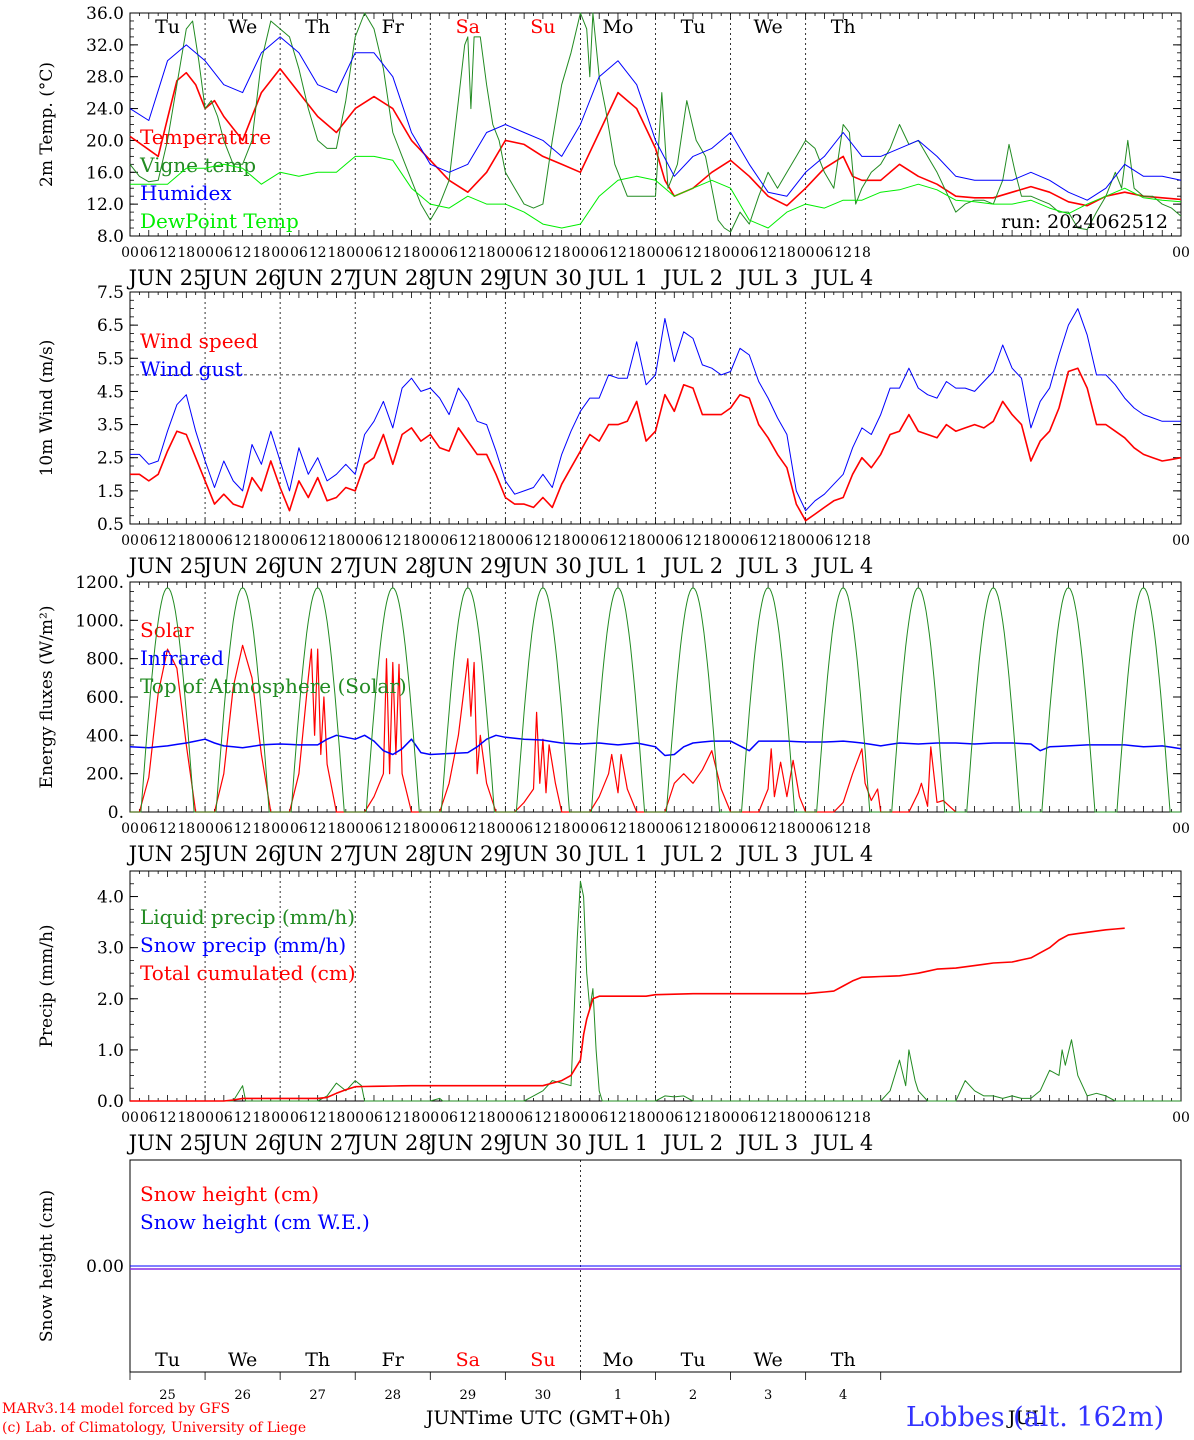  I want to click on series-line-vigne-temp, so click(655, 122).